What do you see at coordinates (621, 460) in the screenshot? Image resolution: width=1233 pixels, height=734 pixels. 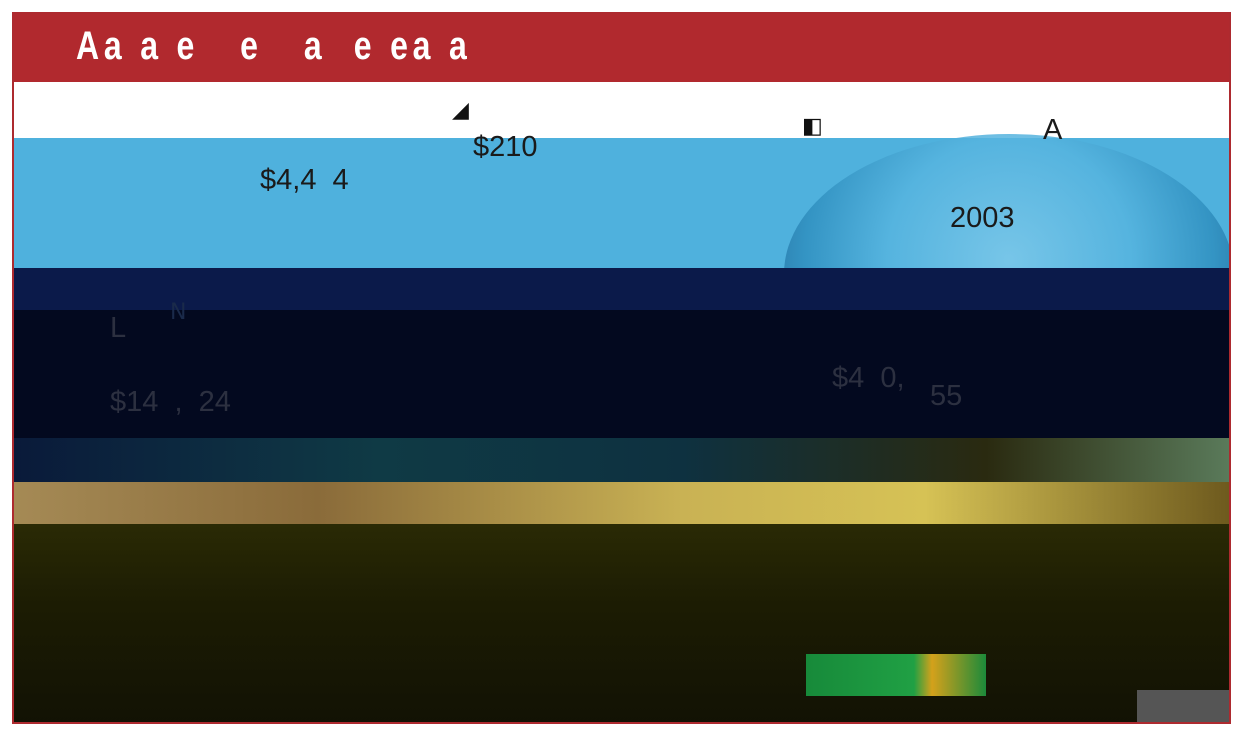 I see `teal-strip` at bounding box center [621, 460].